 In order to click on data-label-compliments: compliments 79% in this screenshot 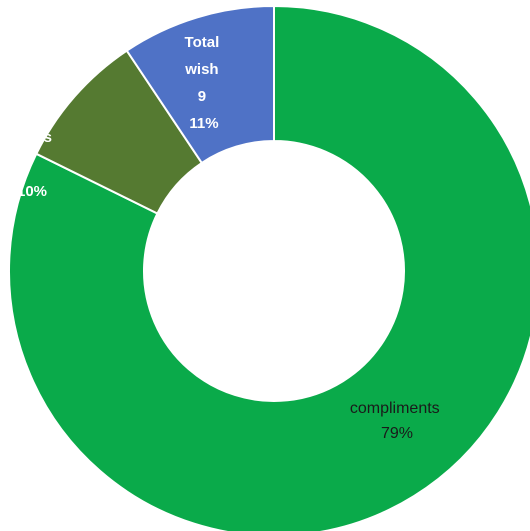, I will do `click(397, 421)`.